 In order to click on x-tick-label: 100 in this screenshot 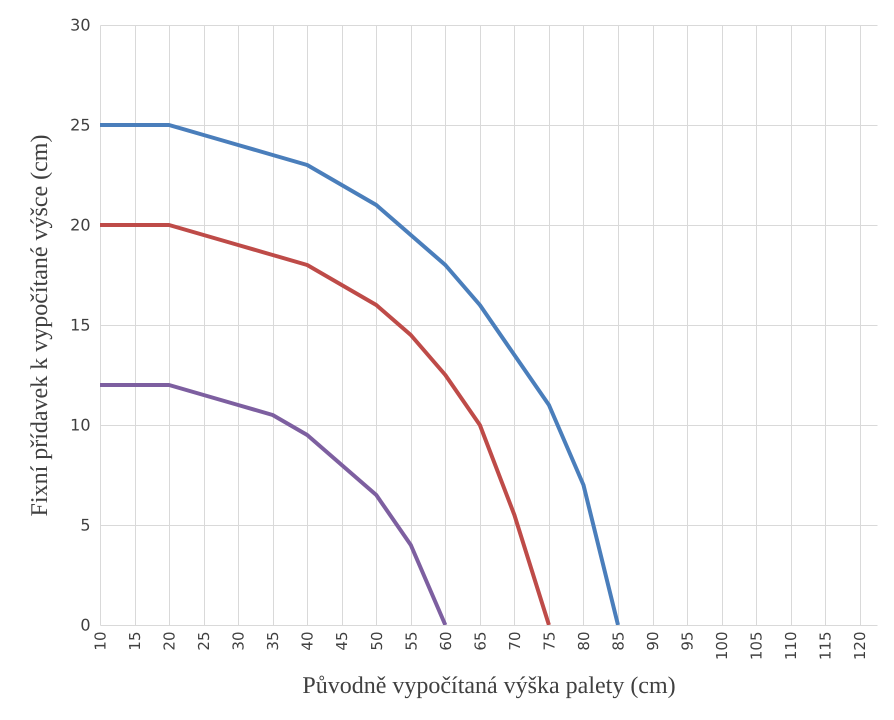, I will do `click(722, 646)`.